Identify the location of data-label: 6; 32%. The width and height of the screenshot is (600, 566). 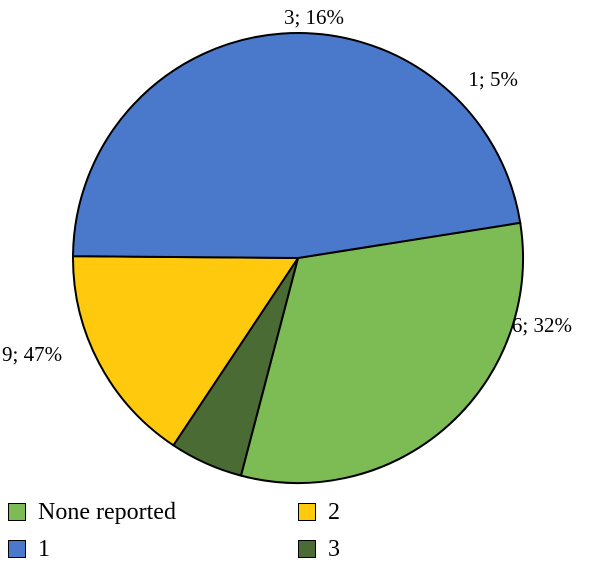
(542, 325).